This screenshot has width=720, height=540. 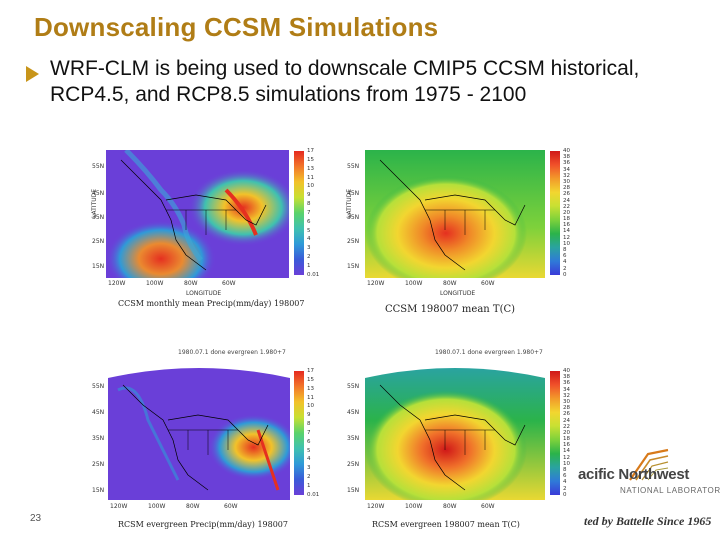 What do you see at coordinates (649, 464) in the screenshot?
I see `pnnl-logo-mark-icon` at bounding box center [649, 464].